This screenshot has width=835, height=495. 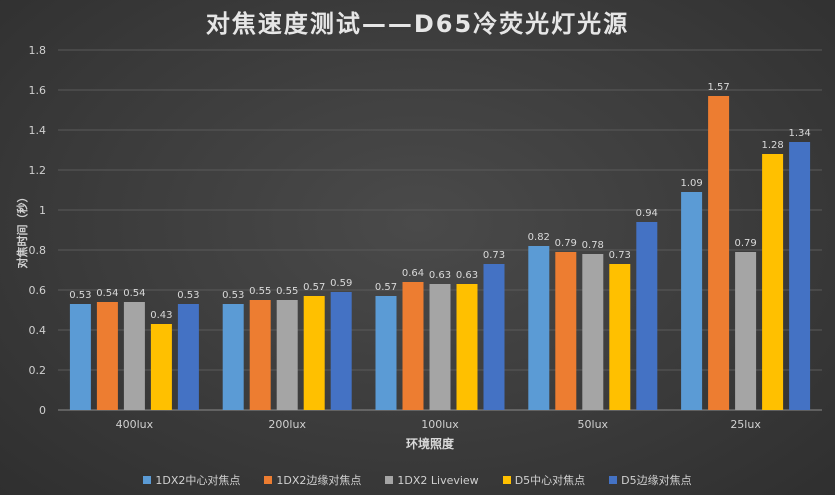 I want to click on legend-label: D5中心对焦点, so click(x=550, y=480).